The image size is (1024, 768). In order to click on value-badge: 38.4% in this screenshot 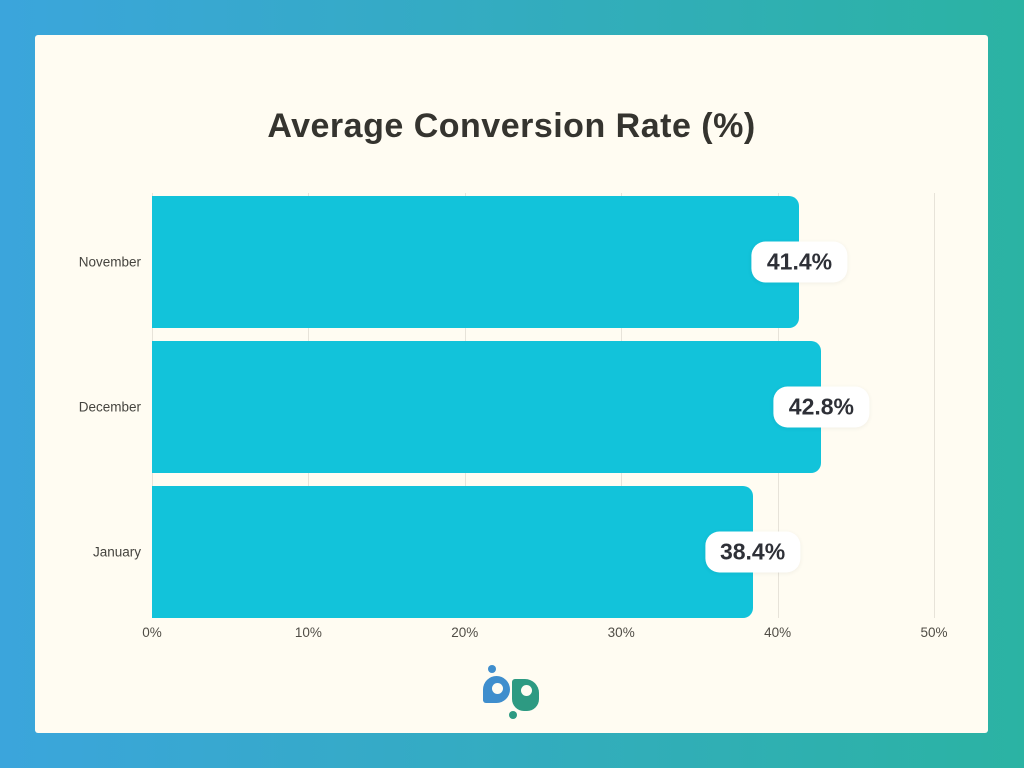, I will do `click(752, 552)`.